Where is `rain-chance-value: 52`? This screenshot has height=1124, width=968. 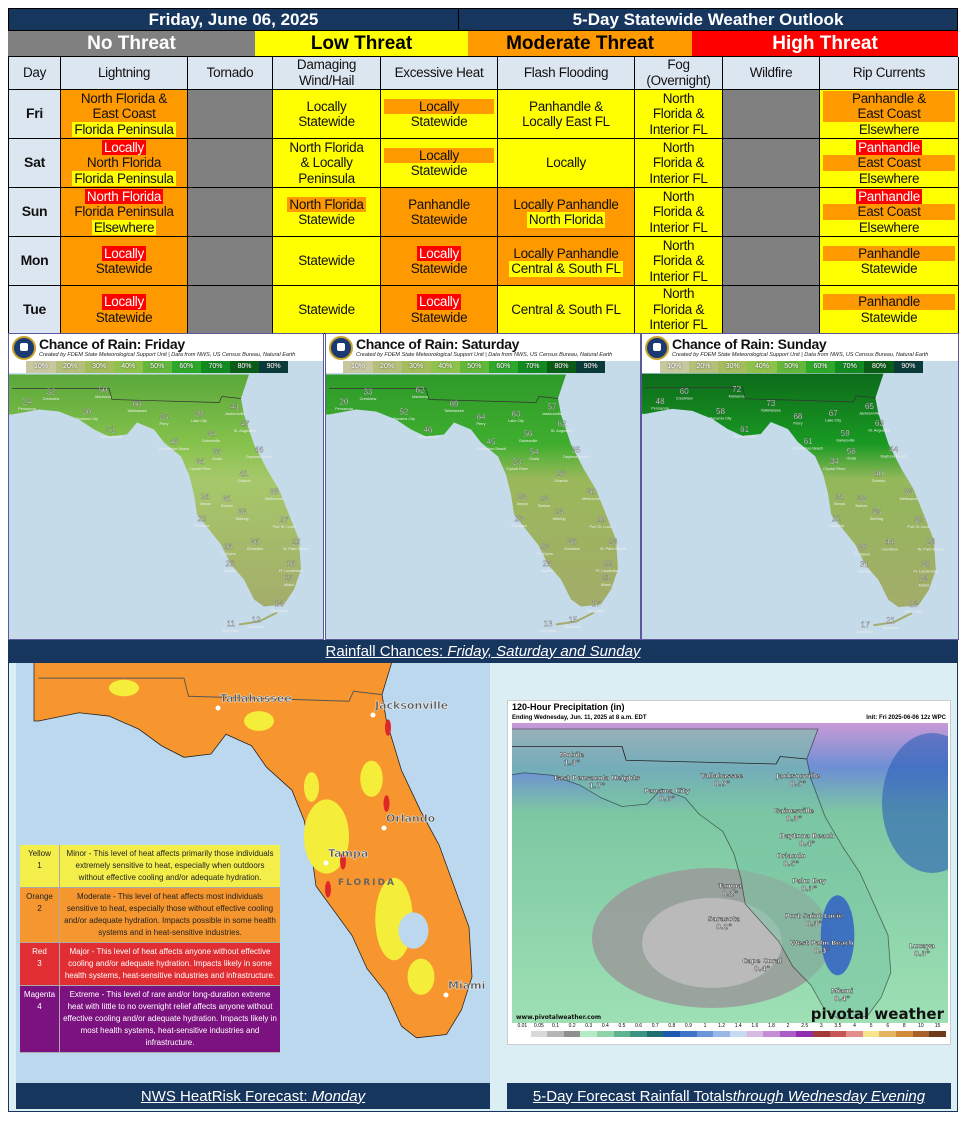
rain-chance-value: 52 is located at coordinates (404, 412).